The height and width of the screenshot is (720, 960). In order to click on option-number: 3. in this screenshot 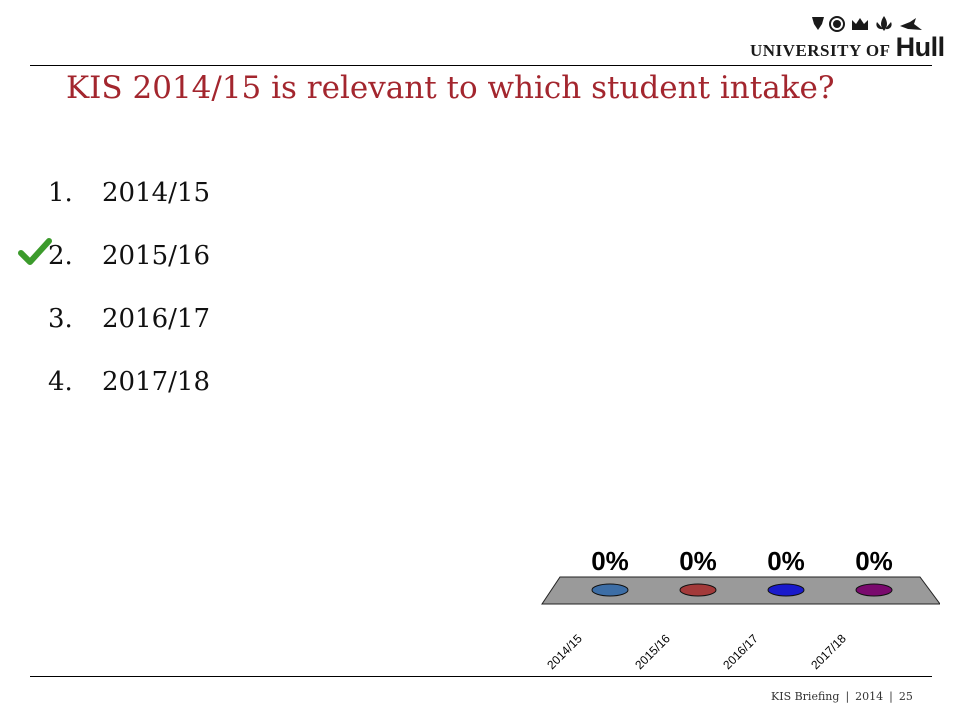, I will do `click(60, 319)`.